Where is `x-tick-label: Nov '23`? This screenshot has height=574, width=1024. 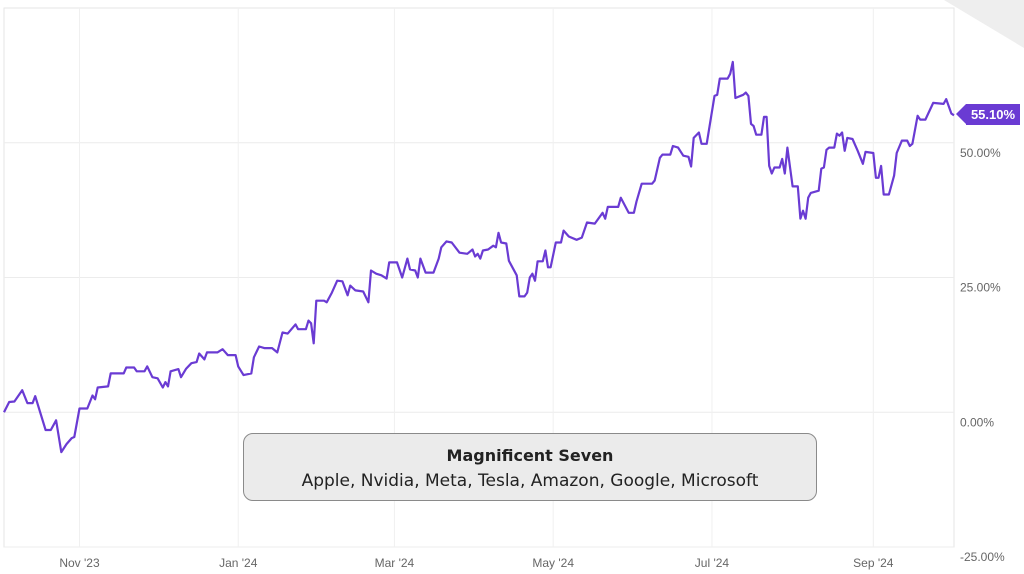
x-tick-label: Nov '23 is located at coordinates (79, 563).